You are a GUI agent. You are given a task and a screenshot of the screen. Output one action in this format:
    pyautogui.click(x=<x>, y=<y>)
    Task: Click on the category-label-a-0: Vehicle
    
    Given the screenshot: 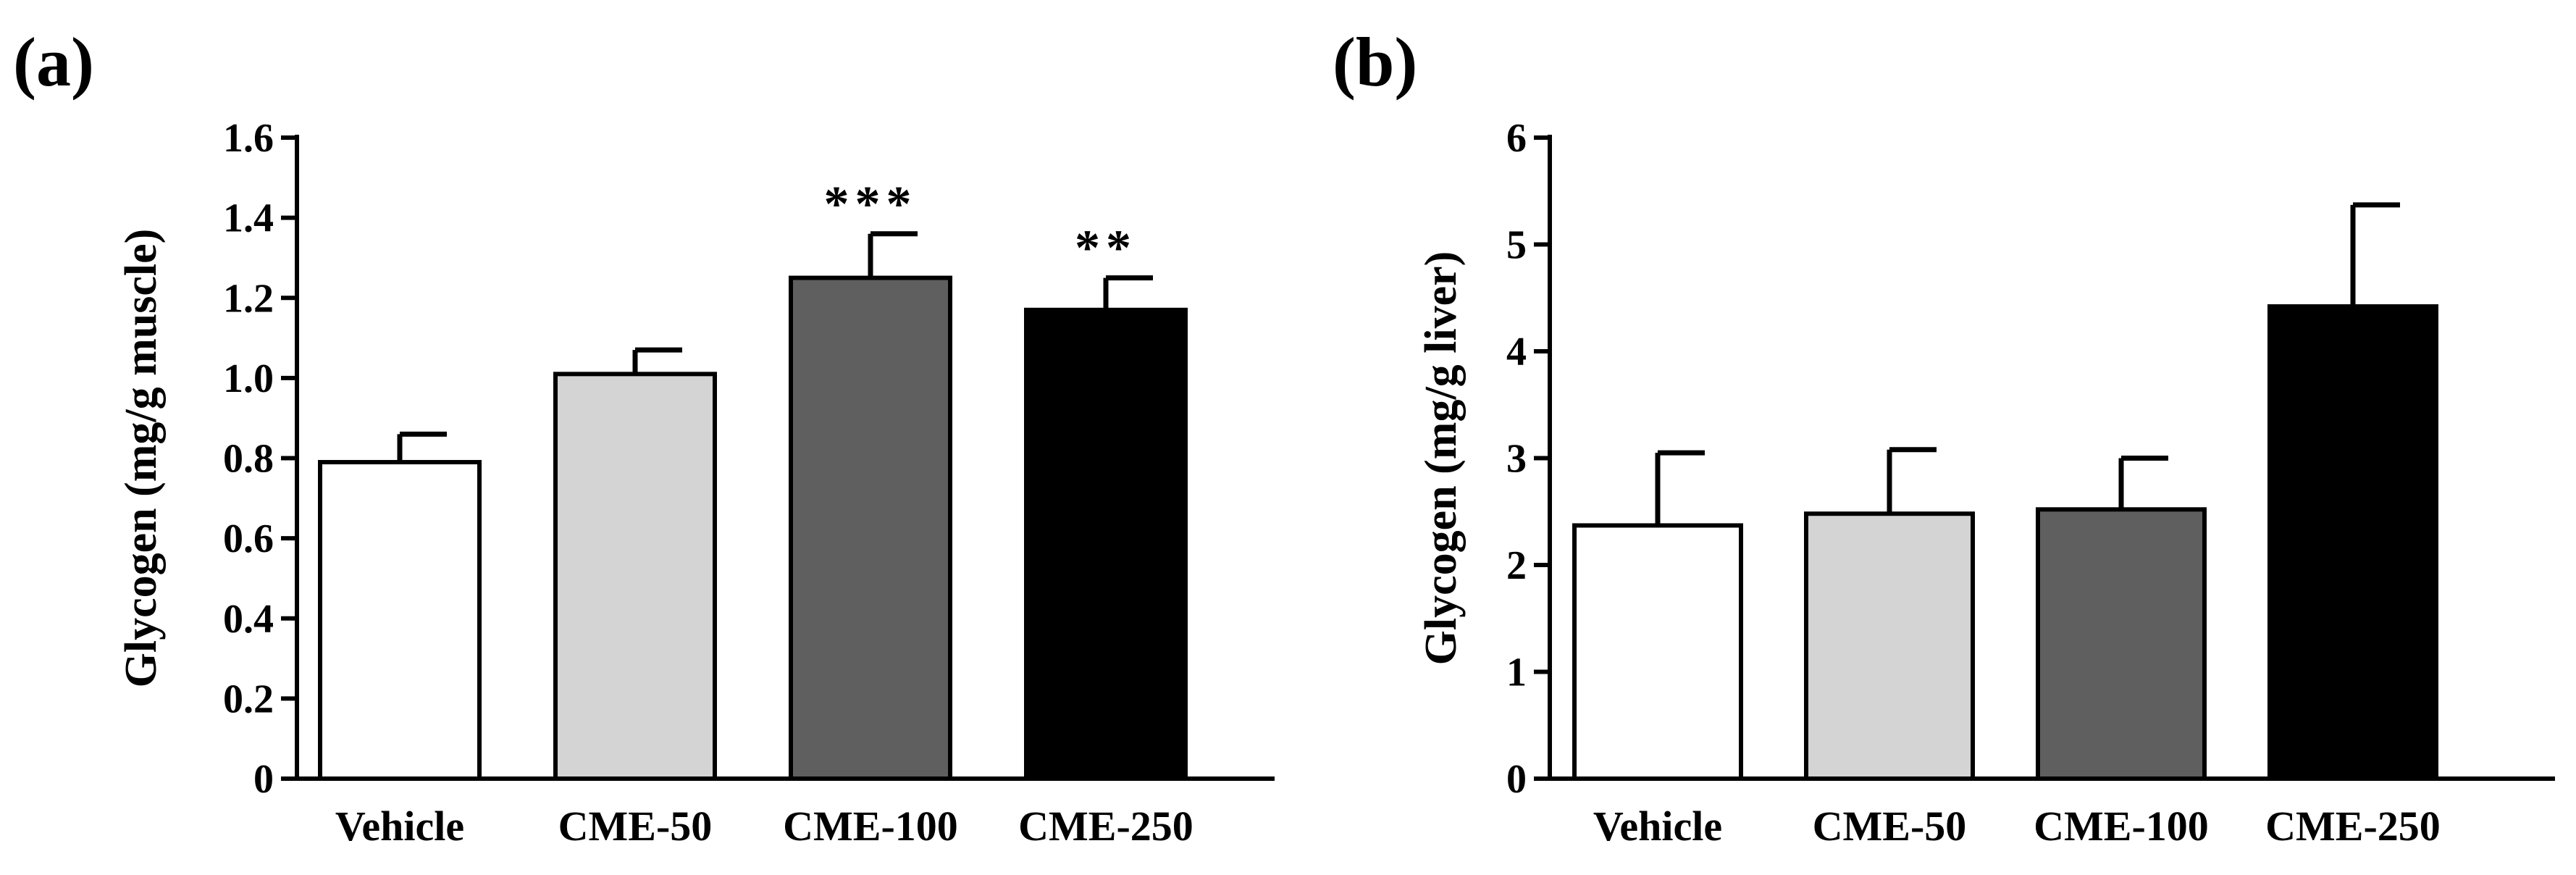 What is the action you would take?
    pyautogui.click(x=399, y=826)
    